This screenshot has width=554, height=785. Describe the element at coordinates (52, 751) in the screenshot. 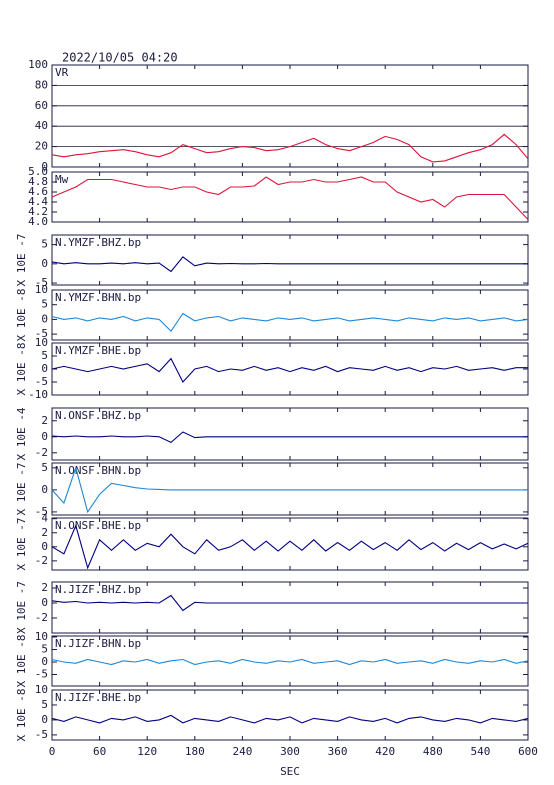

I see `x-tick-label: 0` at that location.